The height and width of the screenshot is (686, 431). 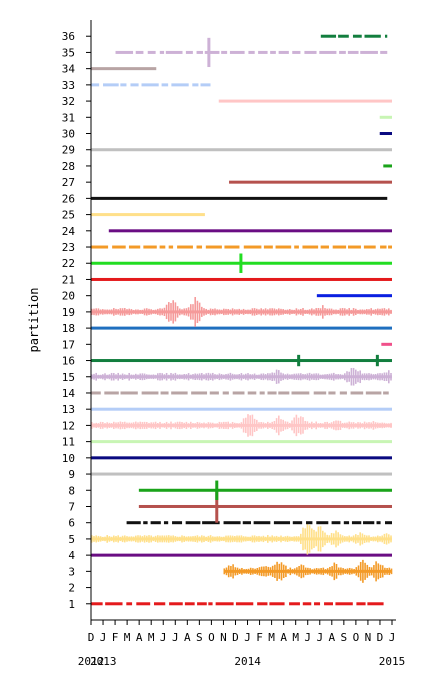 What do you see at coordinates (331, 637) in the screenshot?
I see `x-tick-label-20: A` at bounding box center [331, 637].